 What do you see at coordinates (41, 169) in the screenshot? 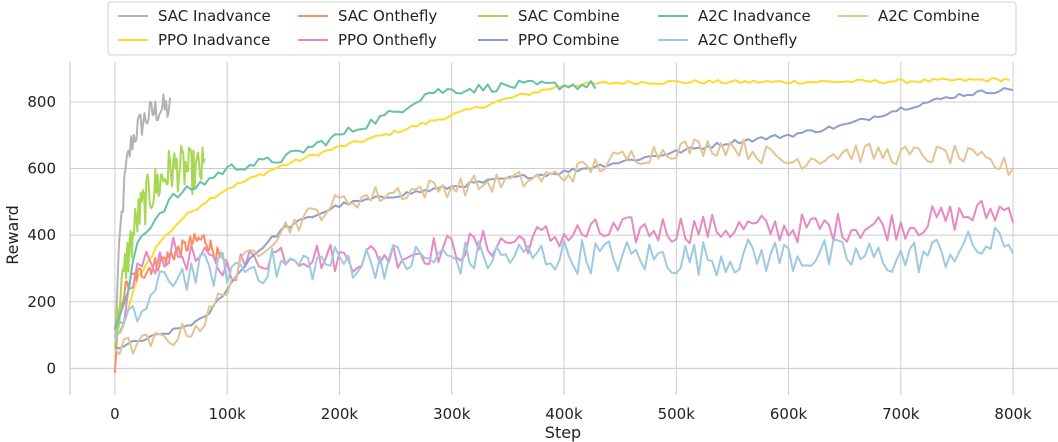
I see `y-tick-label: 600` at bounding box center [41, 169].